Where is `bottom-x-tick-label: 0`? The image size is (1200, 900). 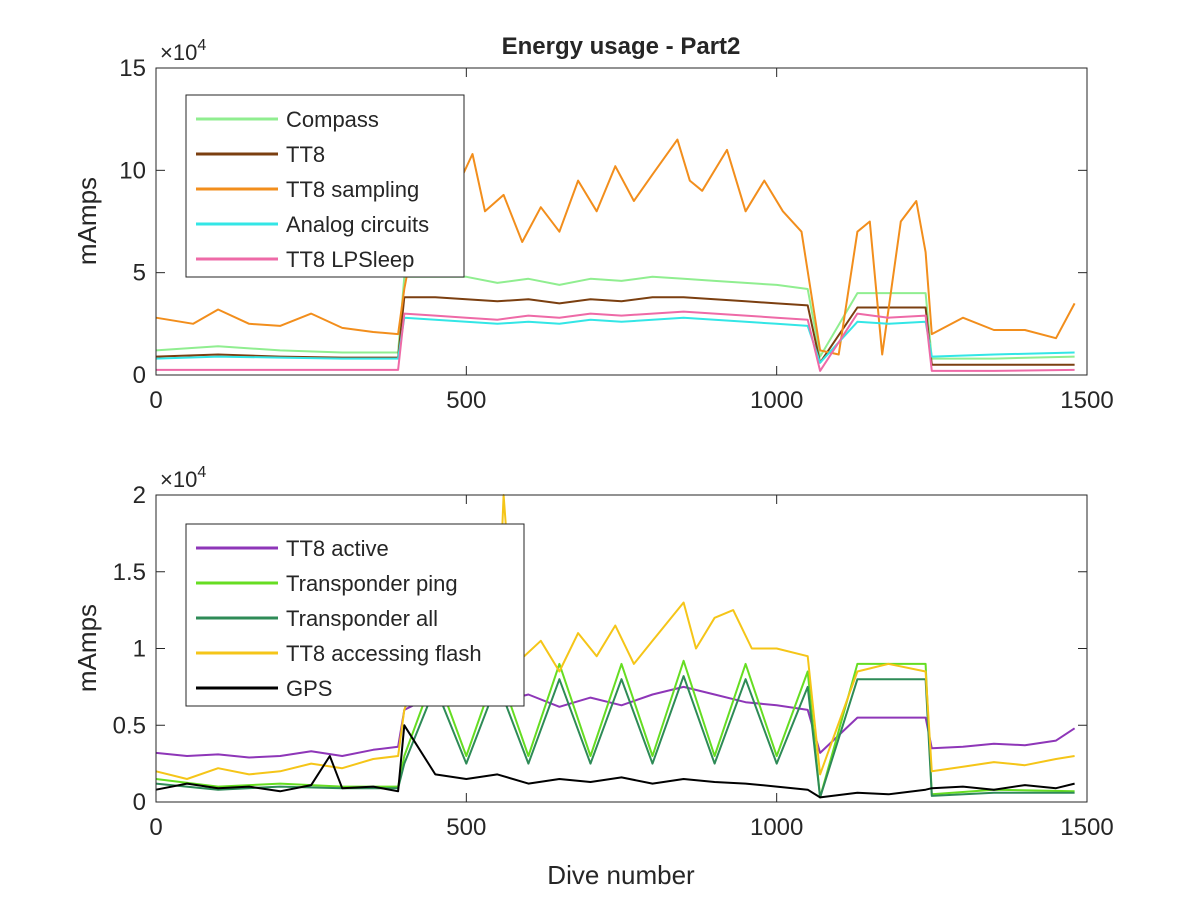
bottom-x-tick-label: 0 is located at coordinates (155, 827).